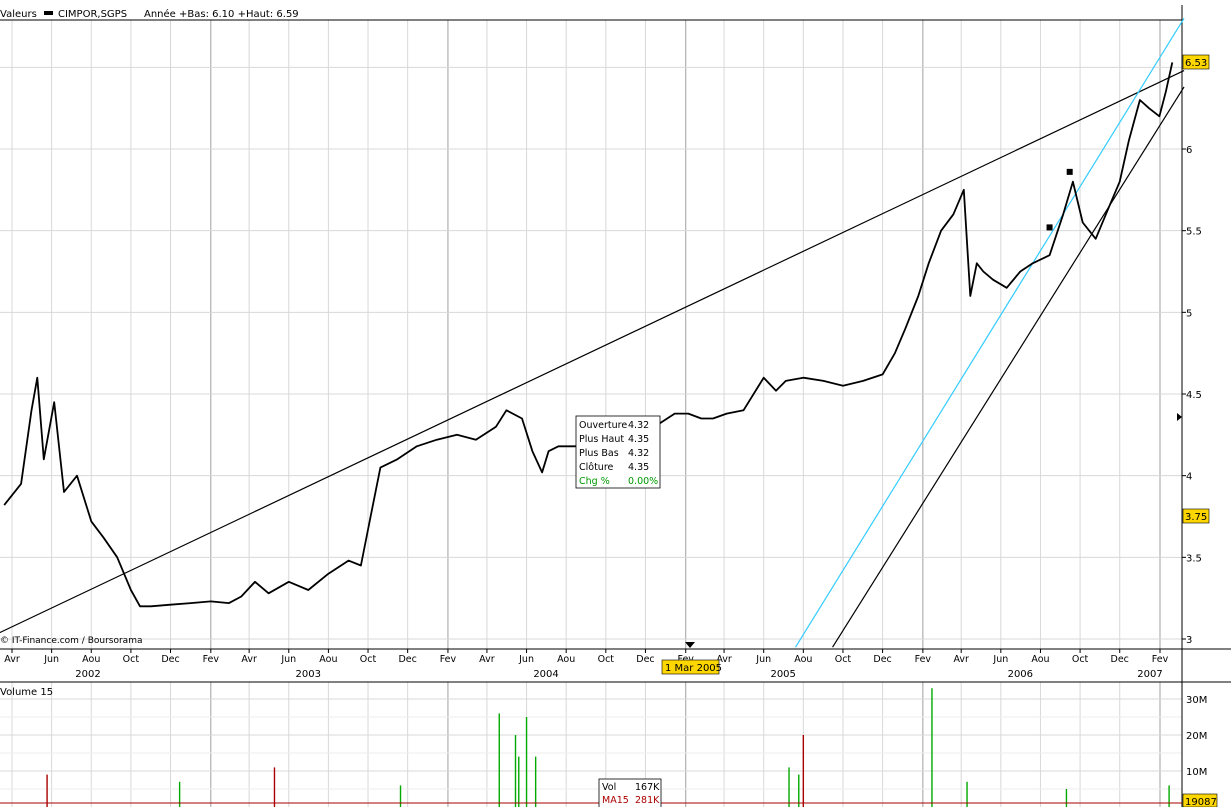 This screenshot has height=807, width=1231. I want to click on volume-bars, so click(591, 747).